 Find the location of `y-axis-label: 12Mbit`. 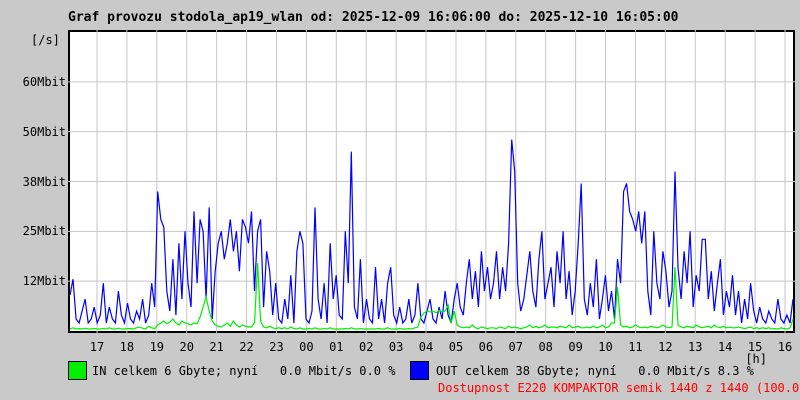

y-axis-label: 12Mbit is located at coordinates (44, 281).